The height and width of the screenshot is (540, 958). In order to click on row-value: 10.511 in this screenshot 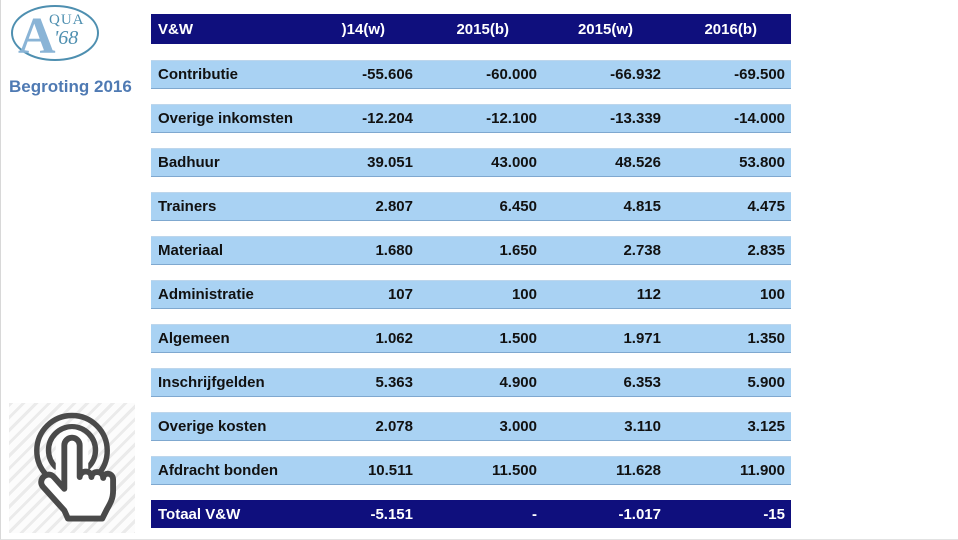, I will do `click(390, 470)`.